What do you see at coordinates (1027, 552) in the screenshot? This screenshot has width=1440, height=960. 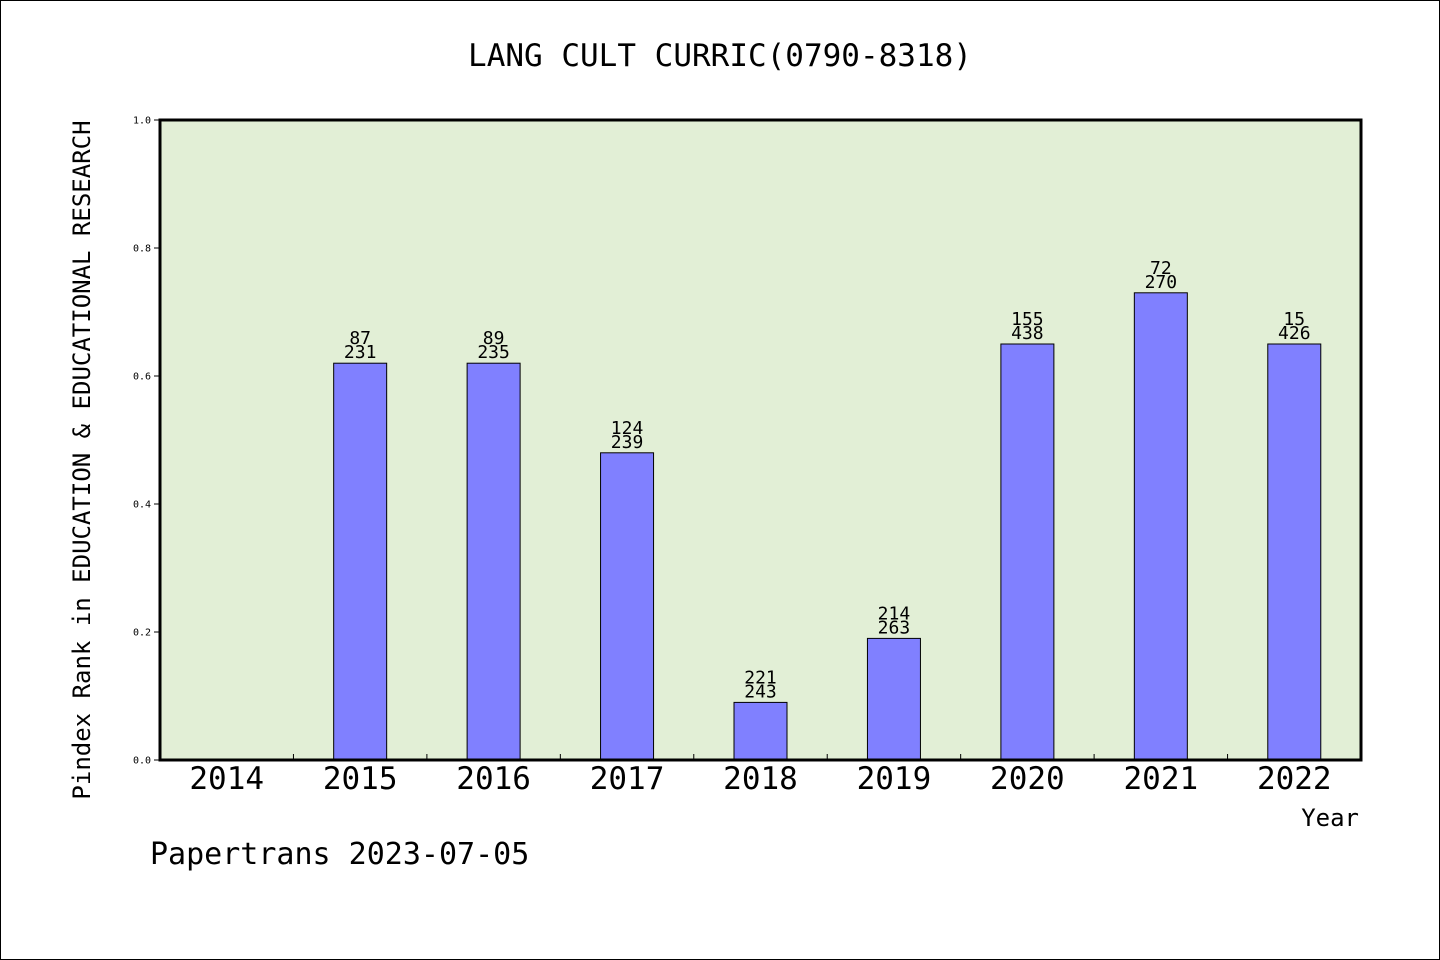 I see `bar-2020` at bounding box center [1027, 552].